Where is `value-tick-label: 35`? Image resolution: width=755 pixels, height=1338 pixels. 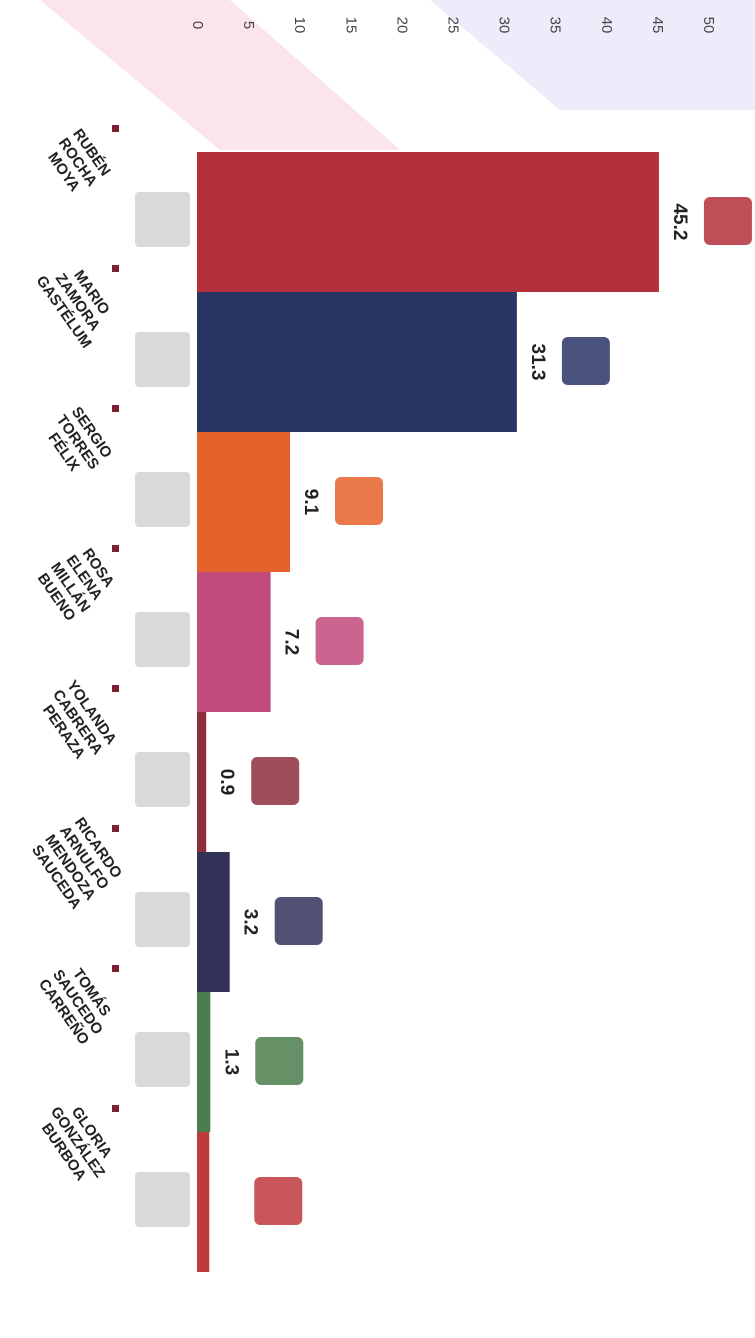
value-tick-label: 35 is located at coordinates (555, 25).